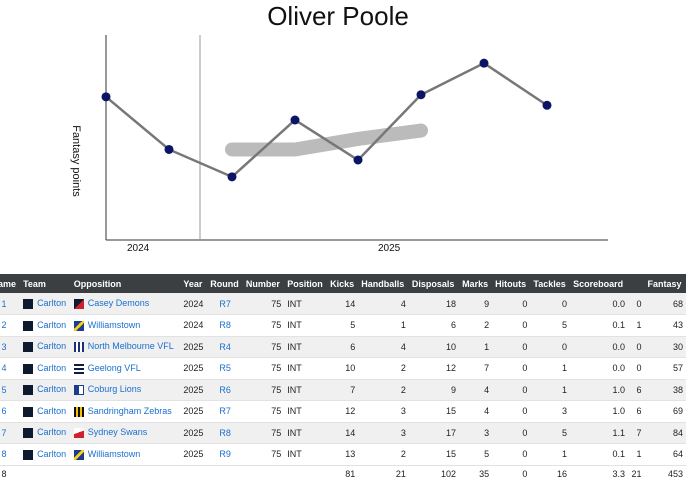  I want to click on opposition-cell: Williamstown, so click(125, 454).